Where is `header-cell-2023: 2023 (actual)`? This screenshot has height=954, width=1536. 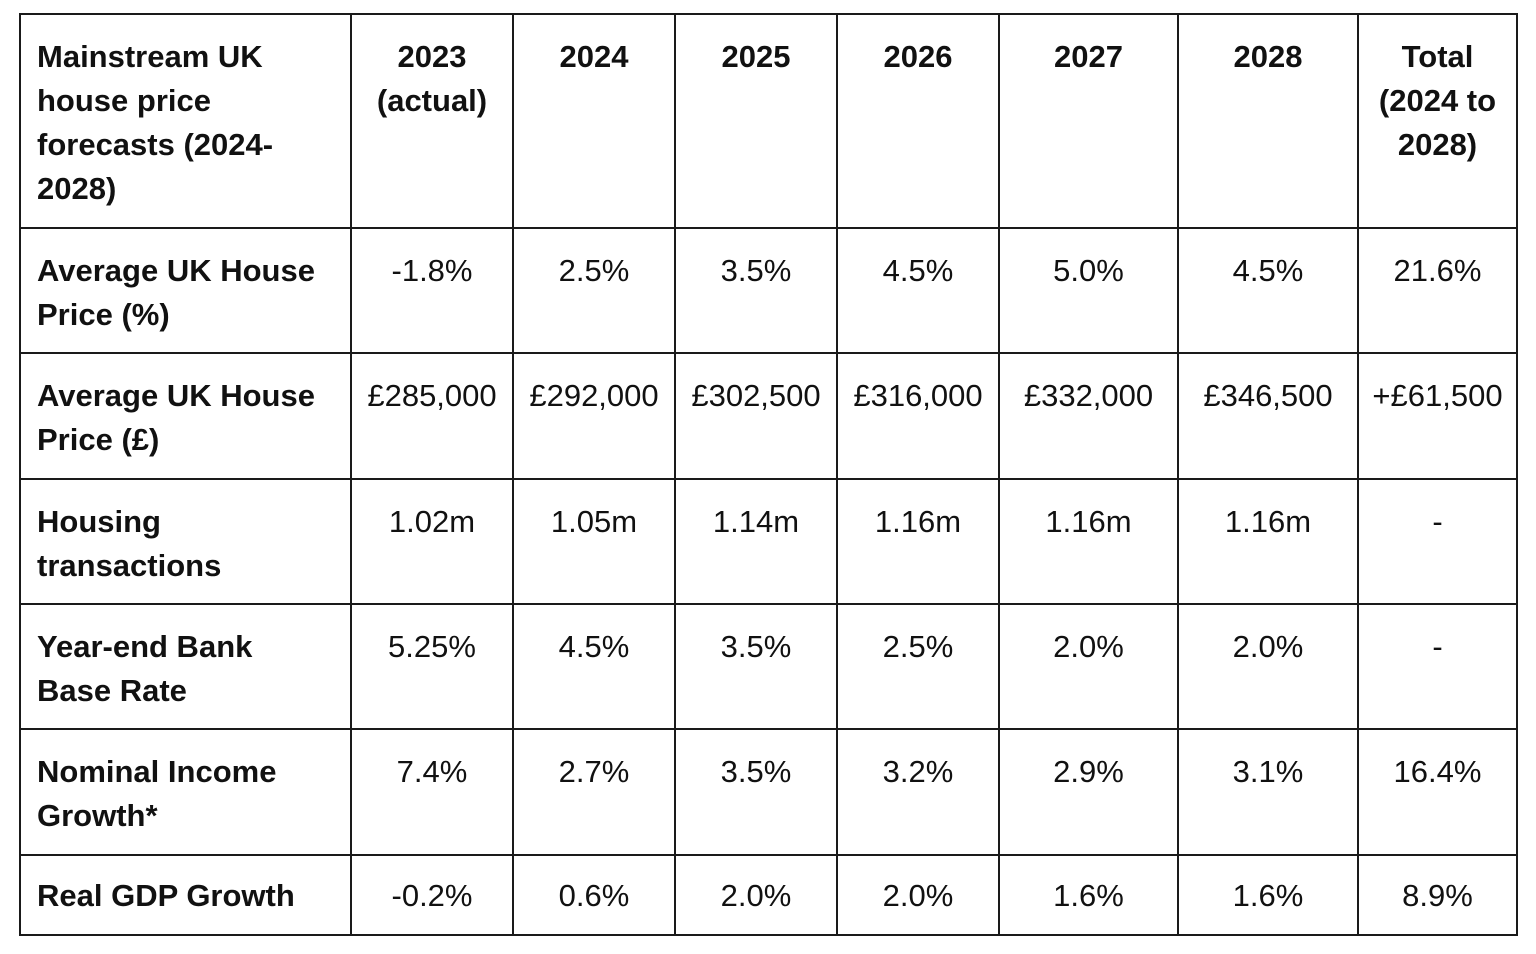 header-cell-2023: 2023 (actual) is located at coordinates (432, 121).